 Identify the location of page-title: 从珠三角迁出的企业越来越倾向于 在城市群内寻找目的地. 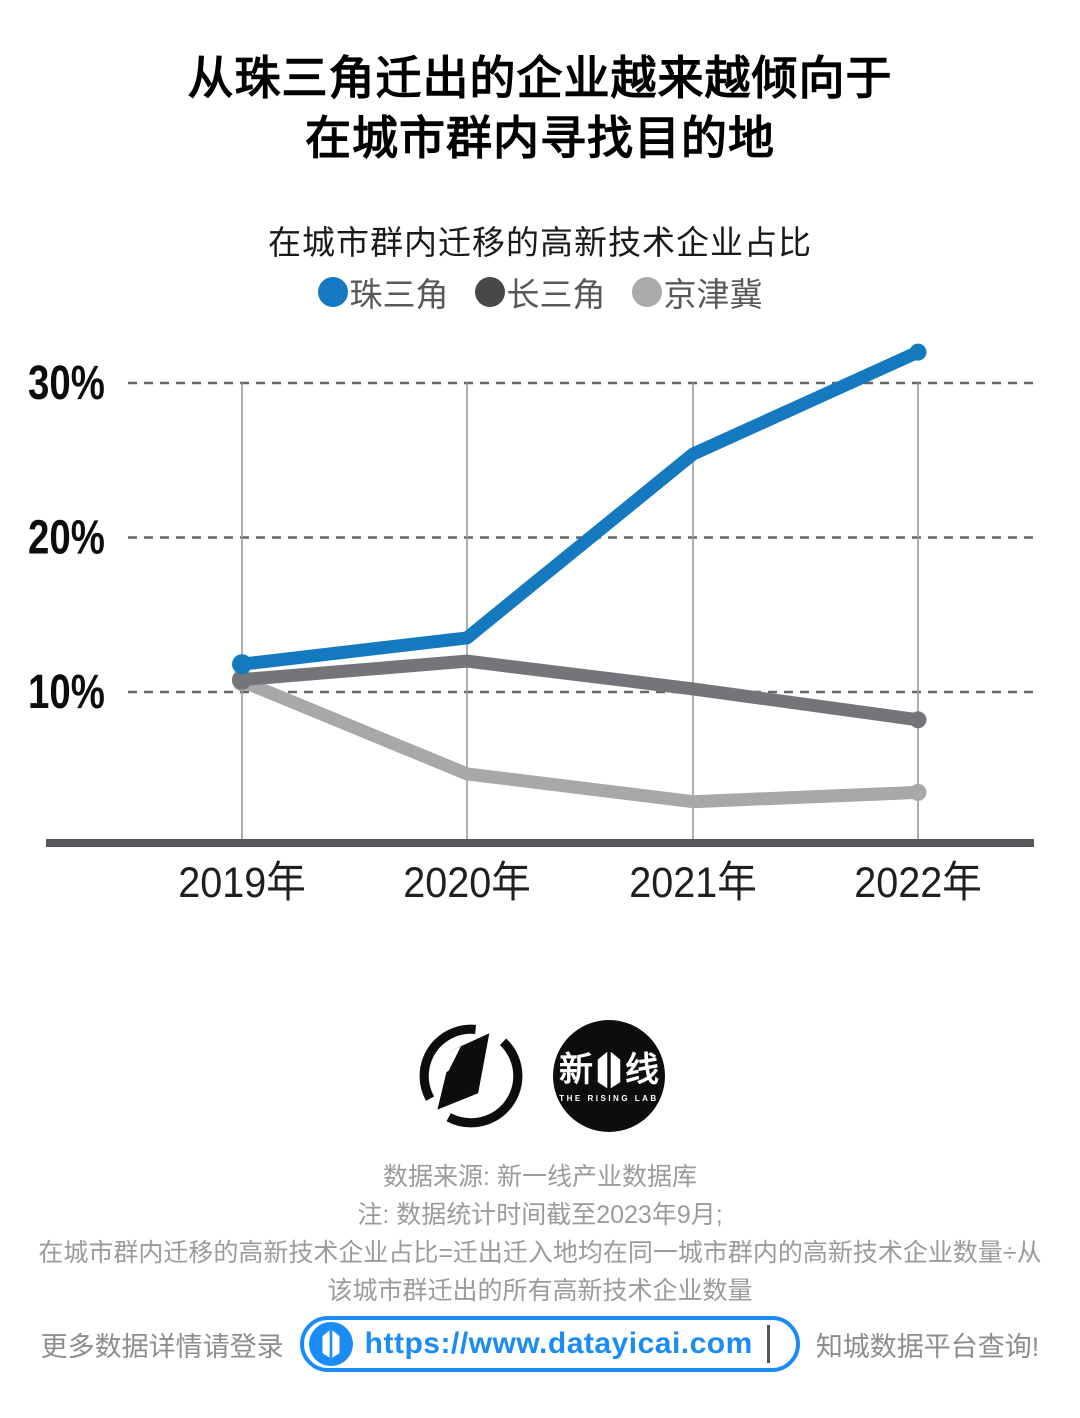
(540, 108).